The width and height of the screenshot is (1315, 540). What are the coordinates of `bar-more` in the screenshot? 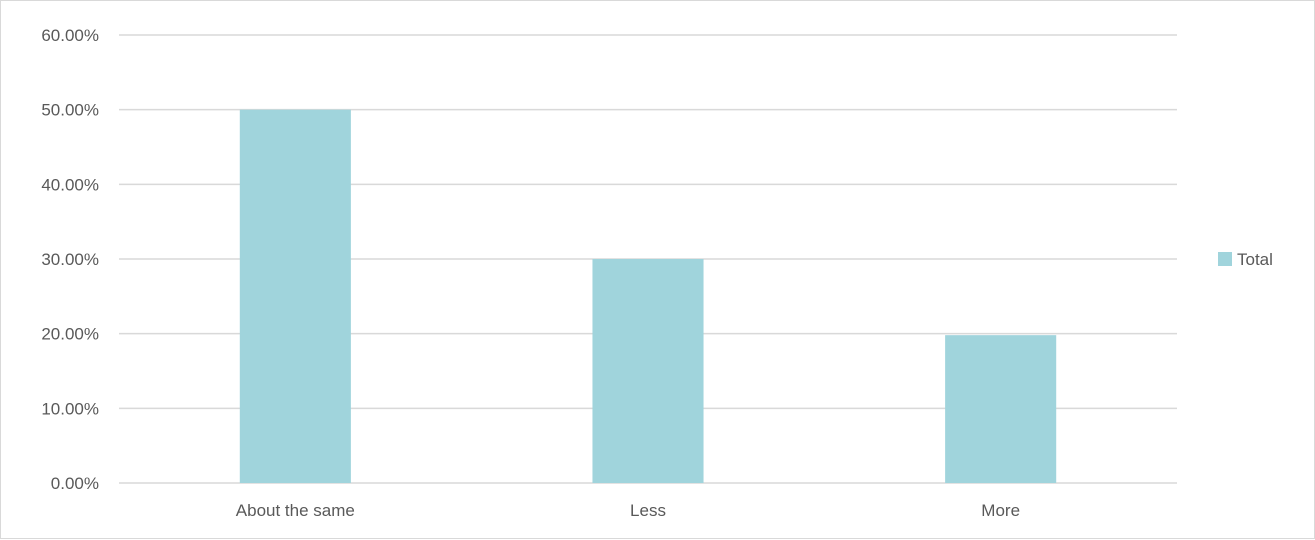 It's located at (1001, 409).